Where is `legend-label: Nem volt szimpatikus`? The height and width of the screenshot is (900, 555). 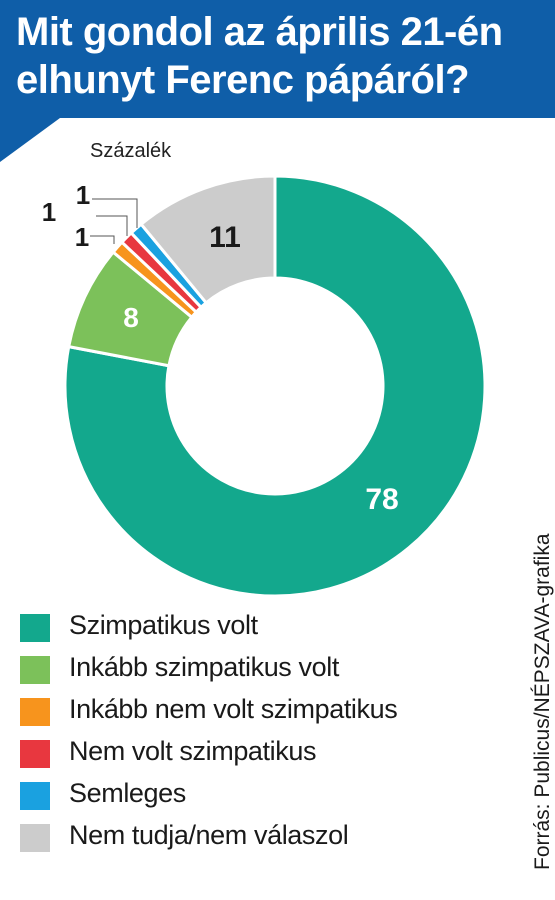
legend-label: Nem volt szimpatikus is located at coordinates (193, 751).